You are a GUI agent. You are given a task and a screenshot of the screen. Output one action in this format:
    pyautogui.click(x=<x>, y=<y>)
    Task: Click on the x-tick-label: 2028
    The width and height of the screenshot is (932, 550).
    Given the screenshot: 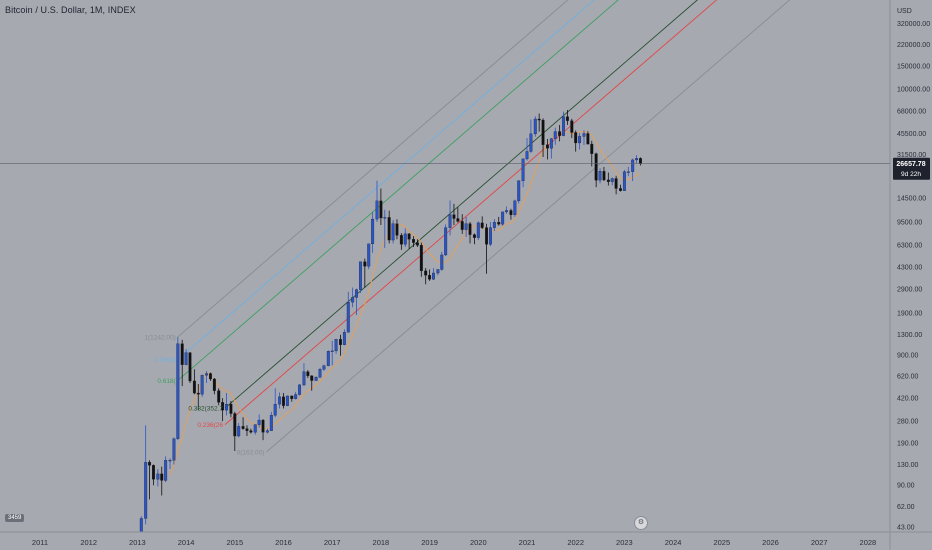 What is the action you would take?
    pyautogui.click(x=868, y=542)
    